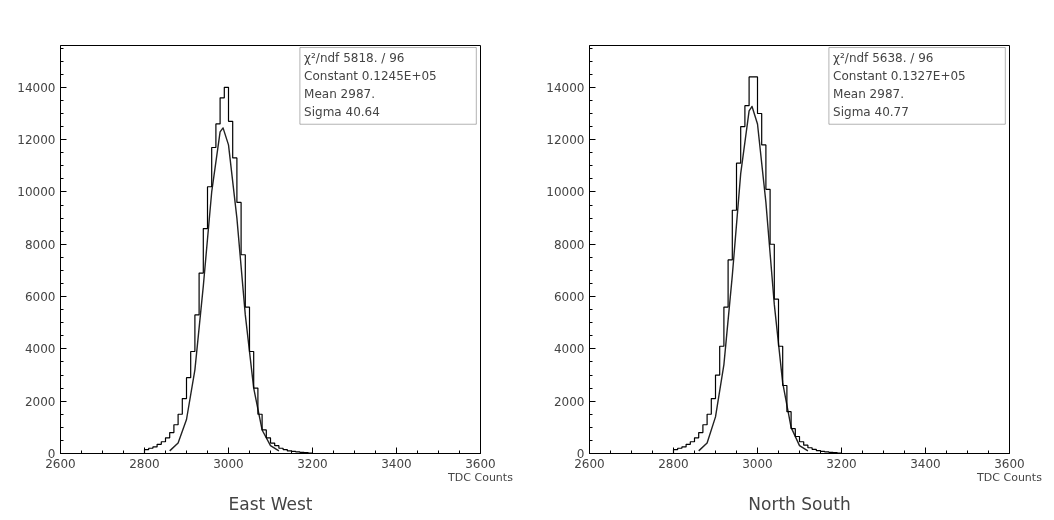  What do you see at coordinates (799, 503) in the screenshot?
I see `text: North South` at bounding box center [799, 503].